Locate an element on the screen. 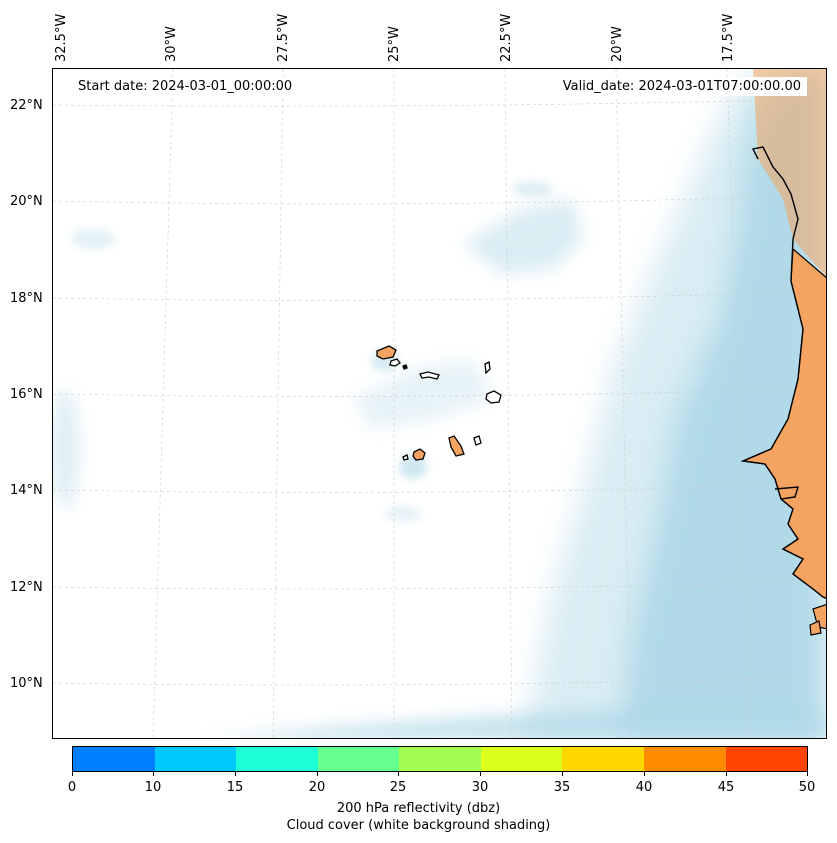 This screenshot has height=843, width=837. island-boa-vista is located at coordinates (493, 397).